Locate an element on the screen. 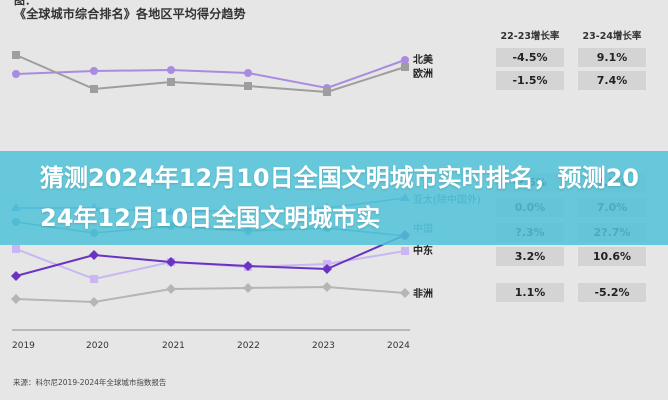  x-tick-2022: 2022 is located at coordinates (248, 346).